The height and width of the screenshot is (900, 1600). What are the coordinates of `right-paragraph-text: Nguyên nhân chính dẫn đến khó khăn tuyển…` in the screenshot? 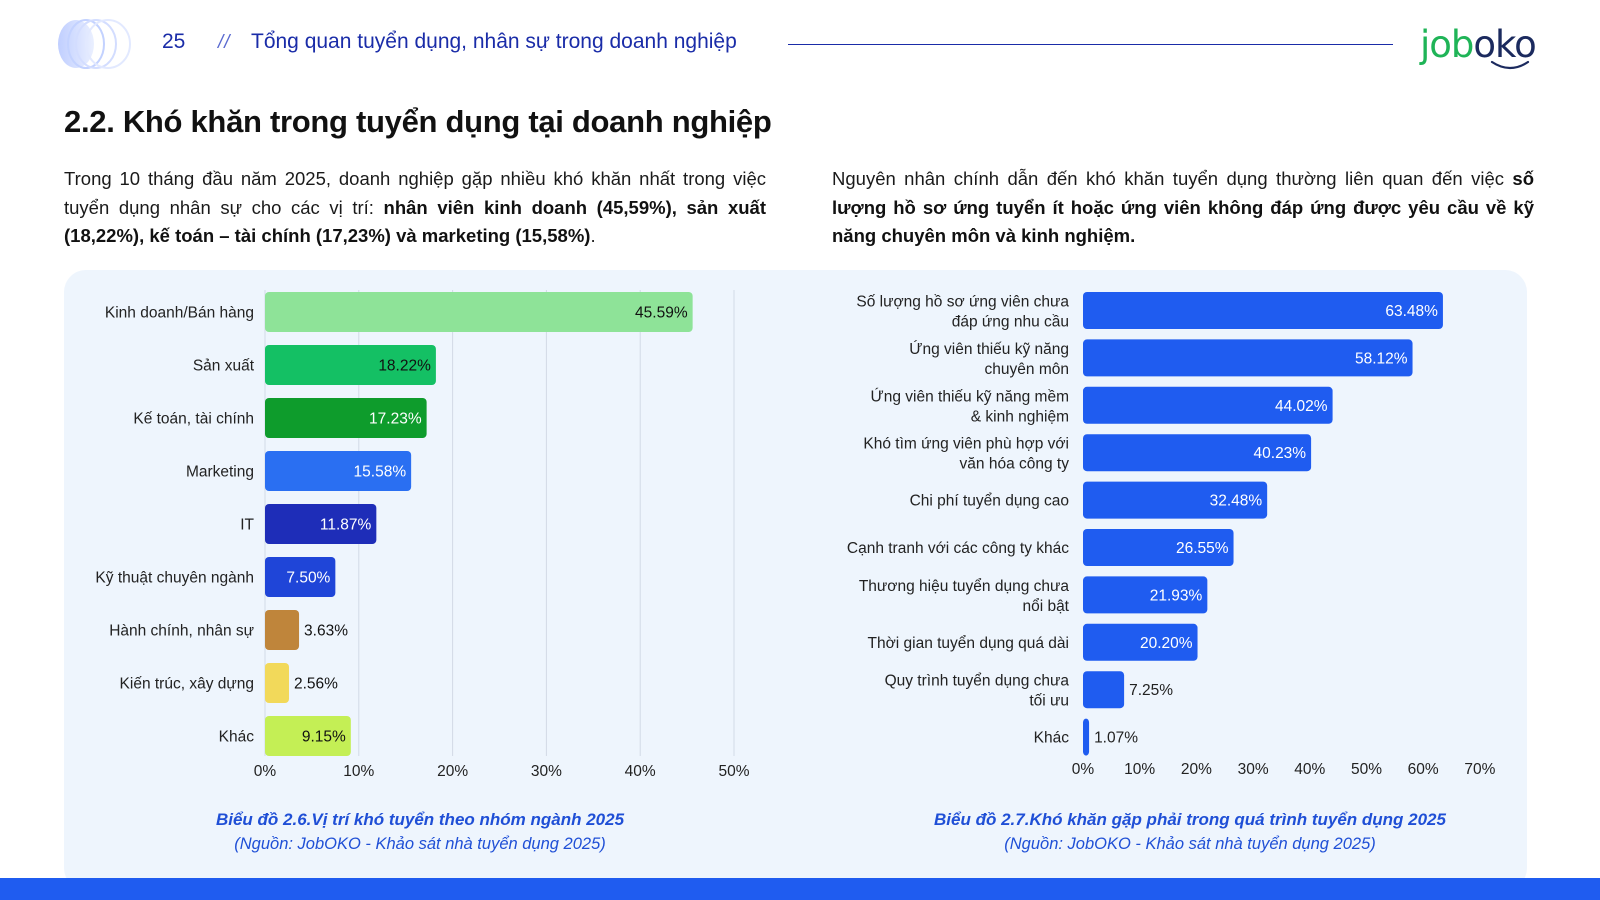 It's located at (1172, 178).